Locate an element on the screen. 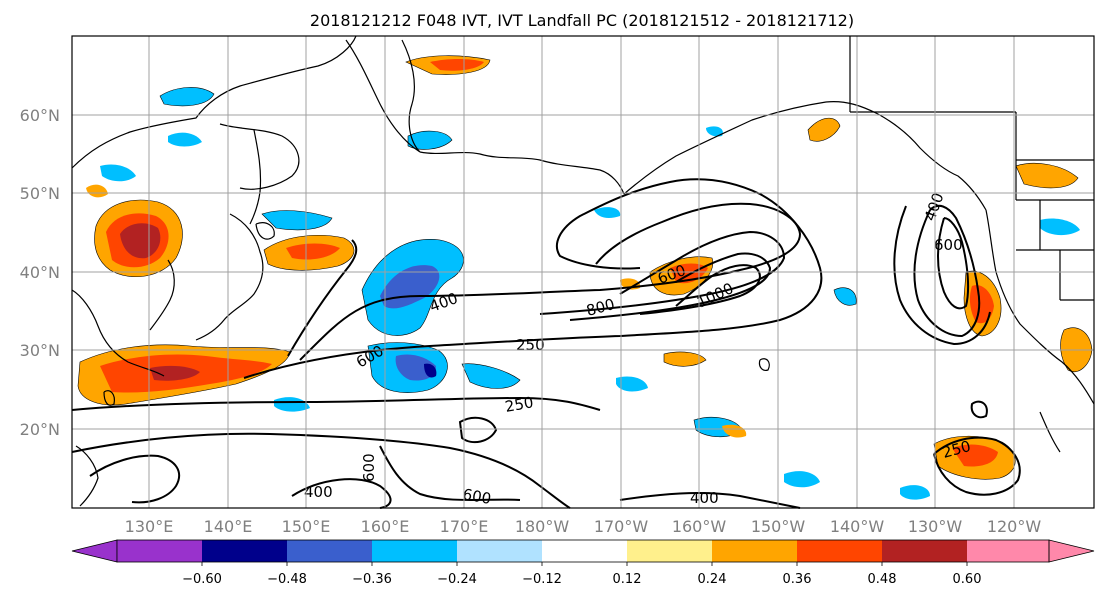  contour-small-loop is located at coordinates (478, 430).